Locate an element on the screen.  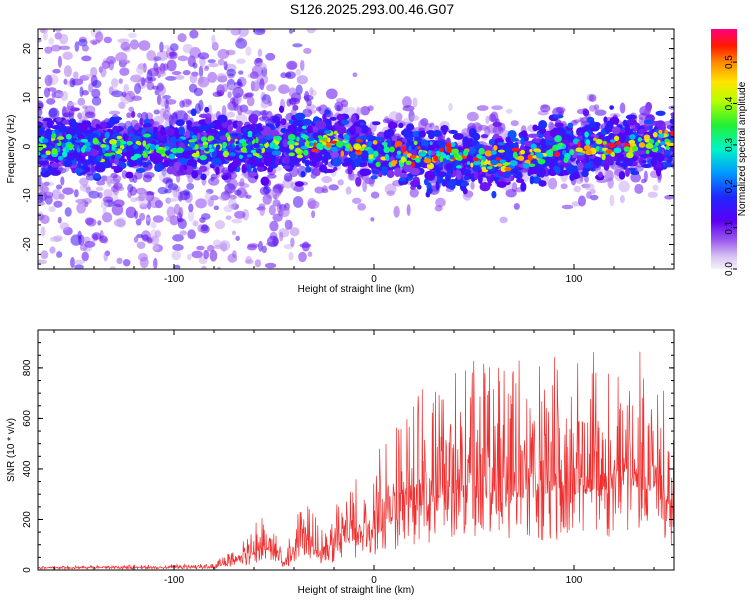
colorbar-scale is located at coordinates (724, 149).